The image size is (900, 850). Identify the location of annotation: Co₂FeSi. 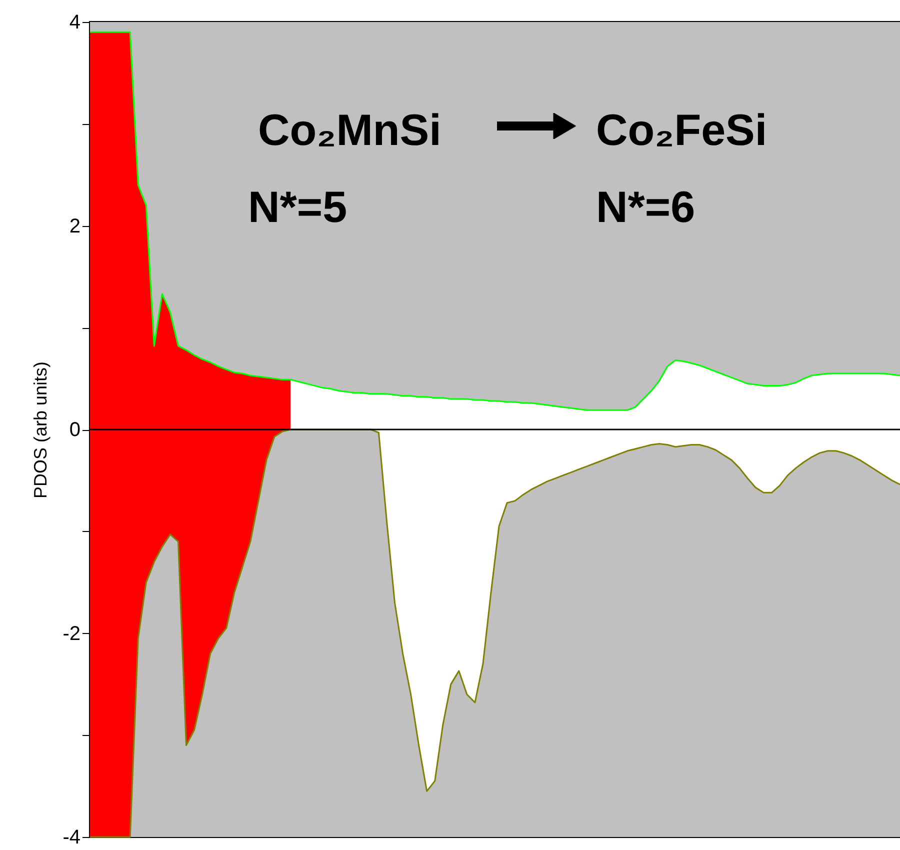
(682, 130).